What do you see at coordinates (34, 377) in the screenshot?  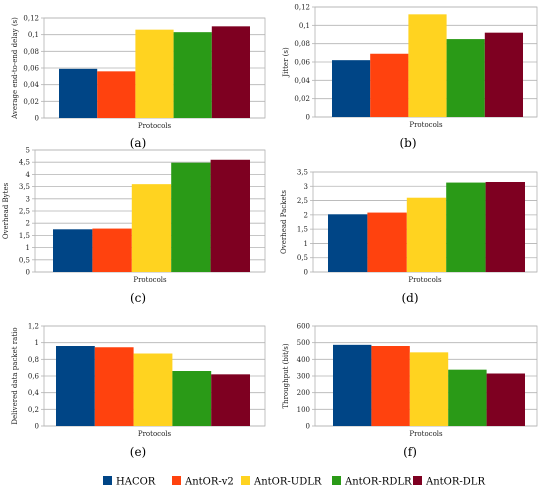 I see `y-tick-label: 0,6` at bounding box center [34, 377].